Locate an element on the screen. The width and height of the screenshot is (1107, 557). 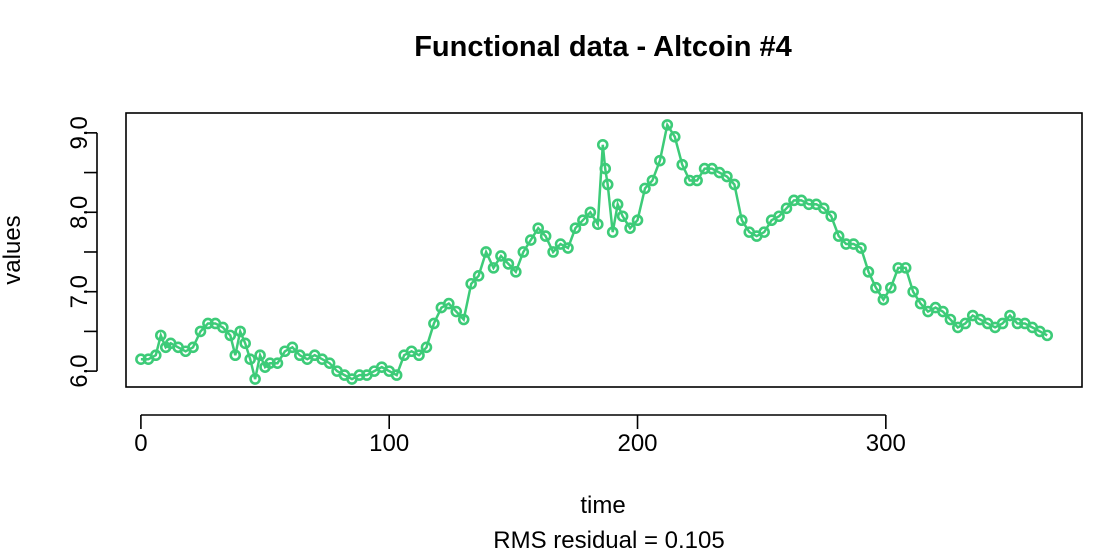
y-tick-label: 7.0 is located at coordinates (79, 291).